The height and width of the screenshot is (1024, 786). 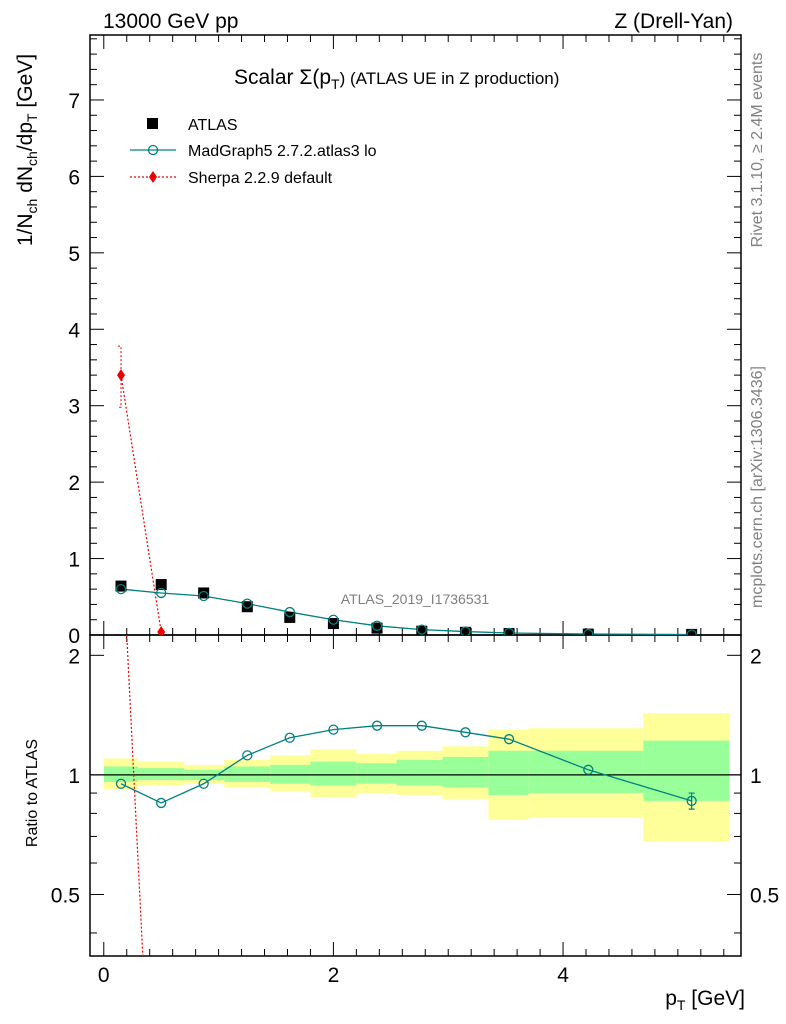 What do you see at coordinates (563, 975) in the screenshot?
I see `x-tick-label: 4` at bounding box center [563, 975].